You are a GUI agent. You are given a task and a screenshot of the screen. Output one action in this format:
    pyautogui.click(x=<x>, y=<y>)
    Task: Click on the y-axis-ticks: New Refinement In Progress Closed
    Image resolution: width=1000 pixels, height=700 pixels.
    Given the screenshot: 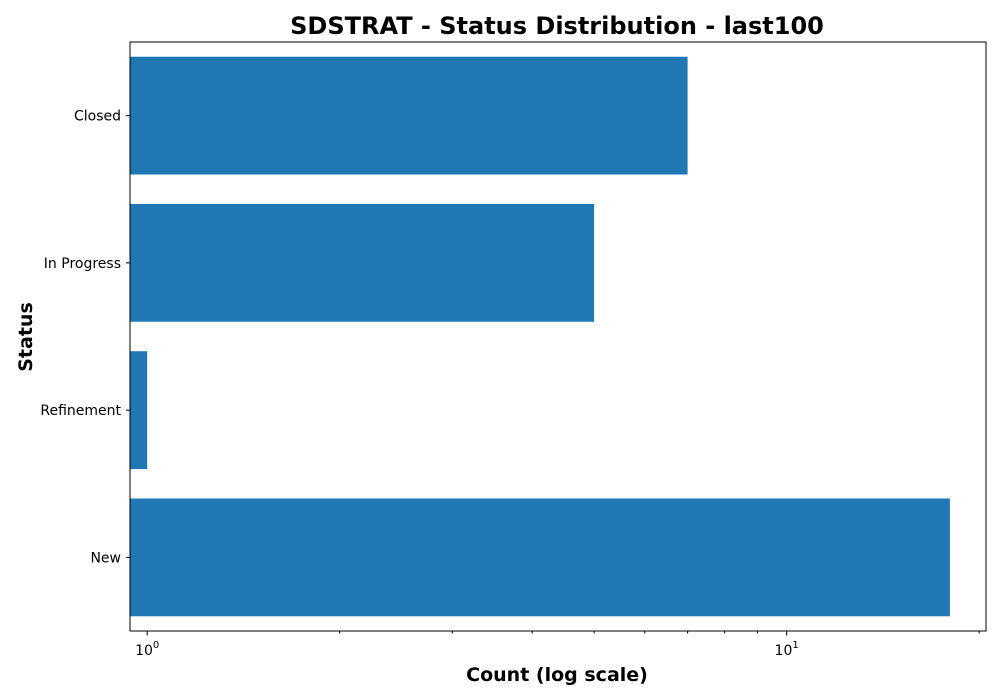 What is the action you would take?
    pyautogui.click(x=85, y=337)
    